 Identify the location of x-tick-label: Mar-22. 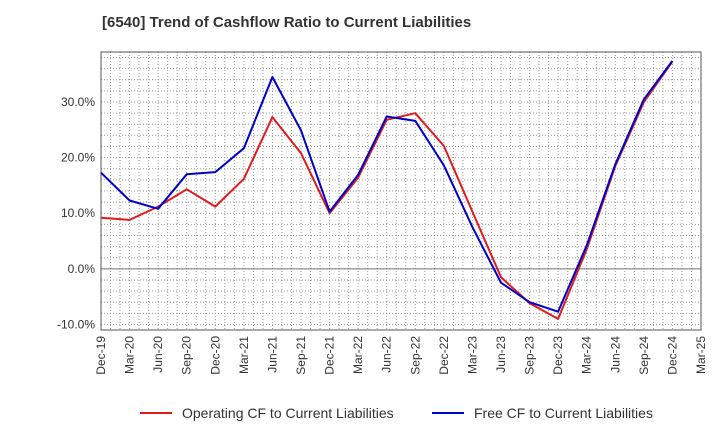
(358, 355).